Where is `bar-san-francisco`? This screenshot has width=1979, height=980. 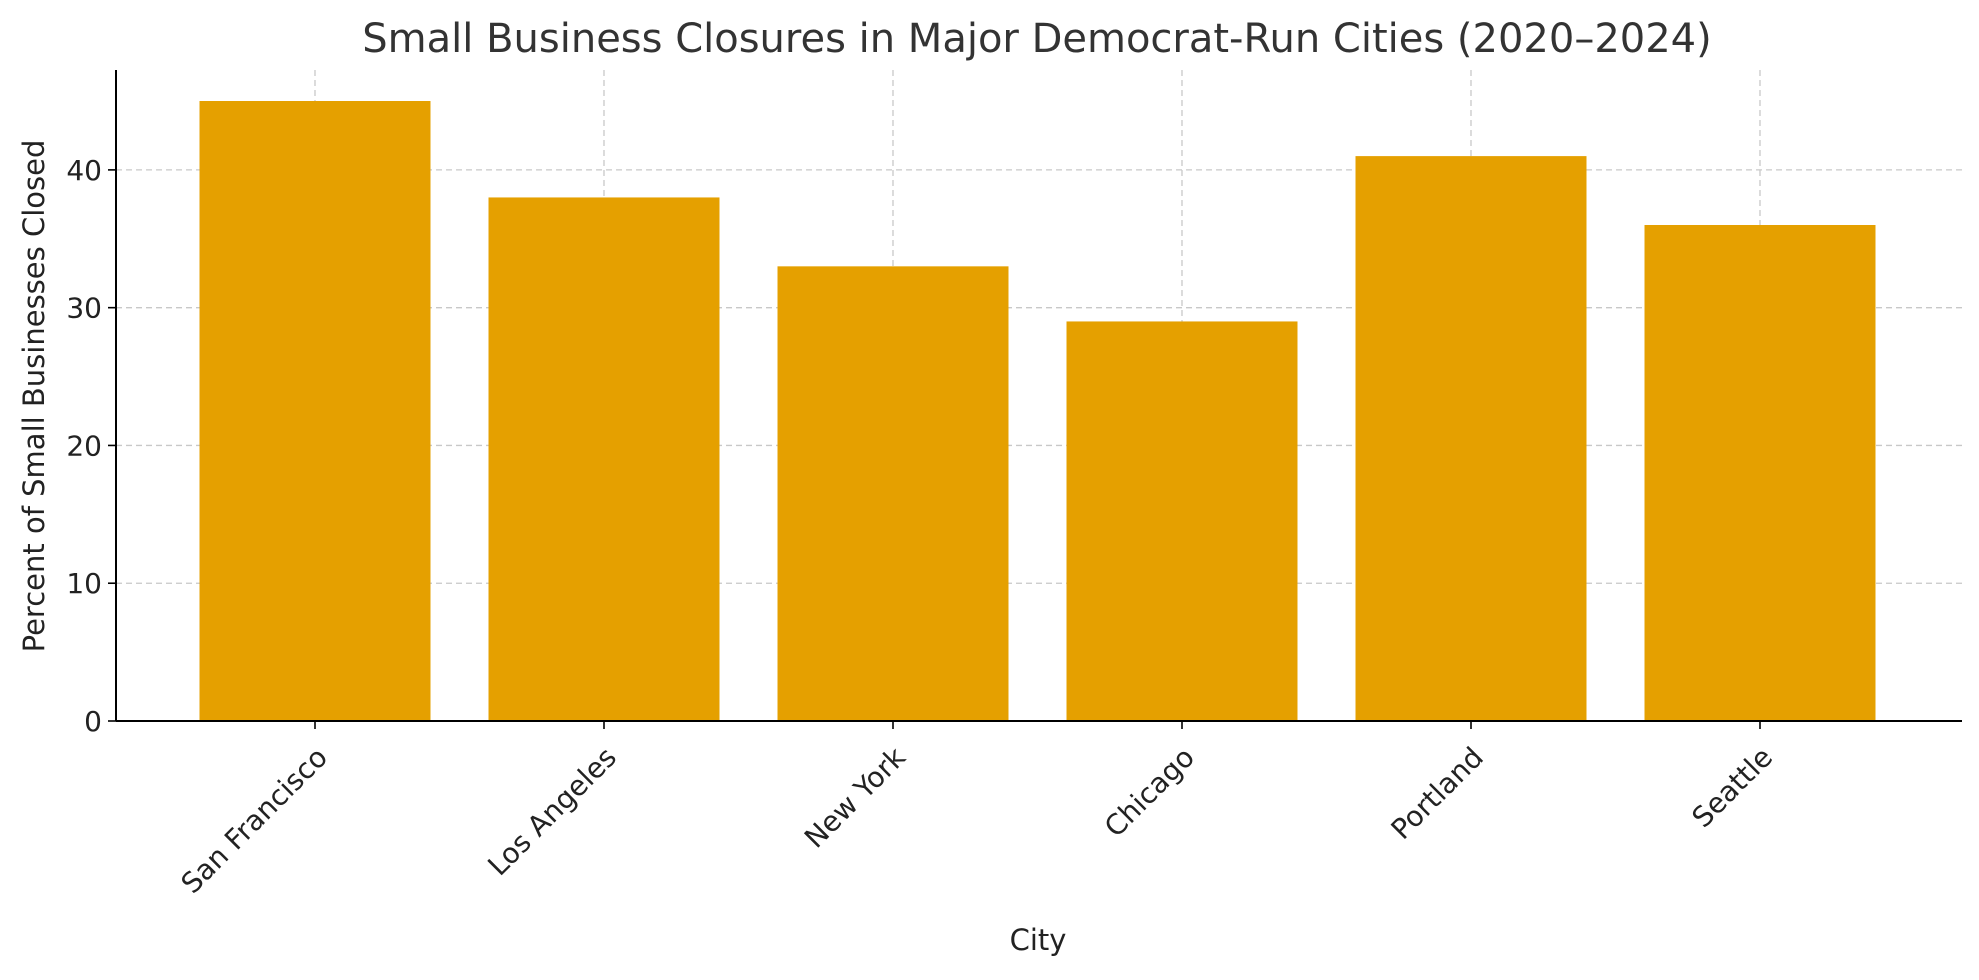
bar-san-francisco is located at coordinates (315, 411).